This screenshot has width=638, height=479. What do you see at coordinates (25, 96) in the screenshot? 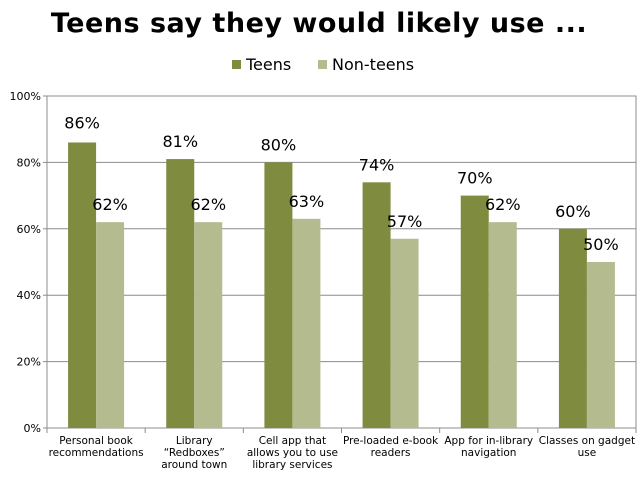
I see `y-tick-label: 100%` at bounding box center [25, 96].